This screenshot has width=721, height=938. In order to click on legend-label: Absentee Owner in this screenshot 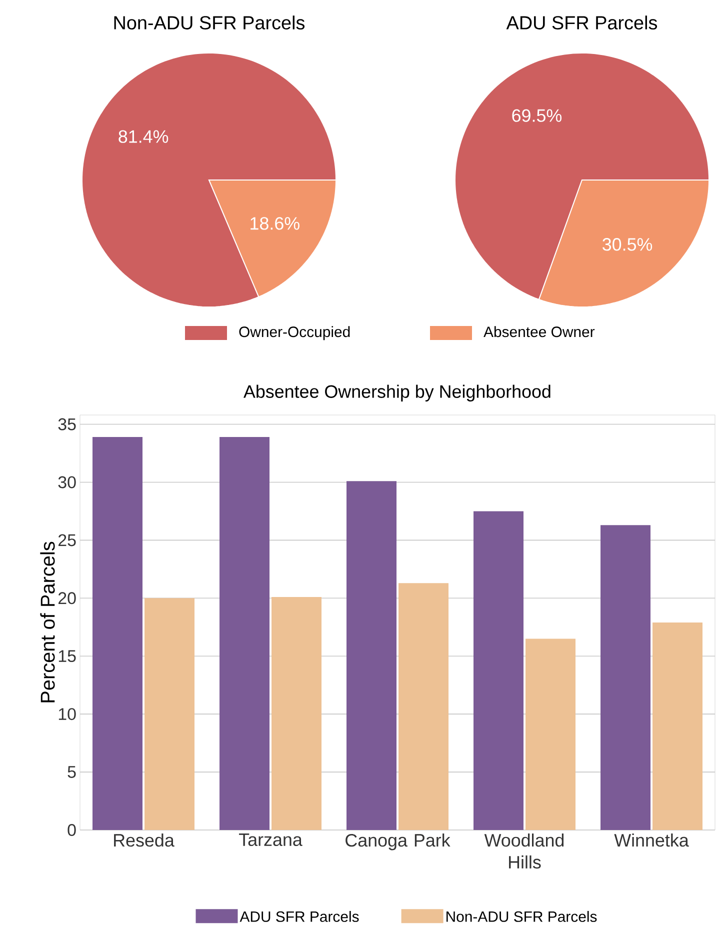, I will do `click(539, 332)`.